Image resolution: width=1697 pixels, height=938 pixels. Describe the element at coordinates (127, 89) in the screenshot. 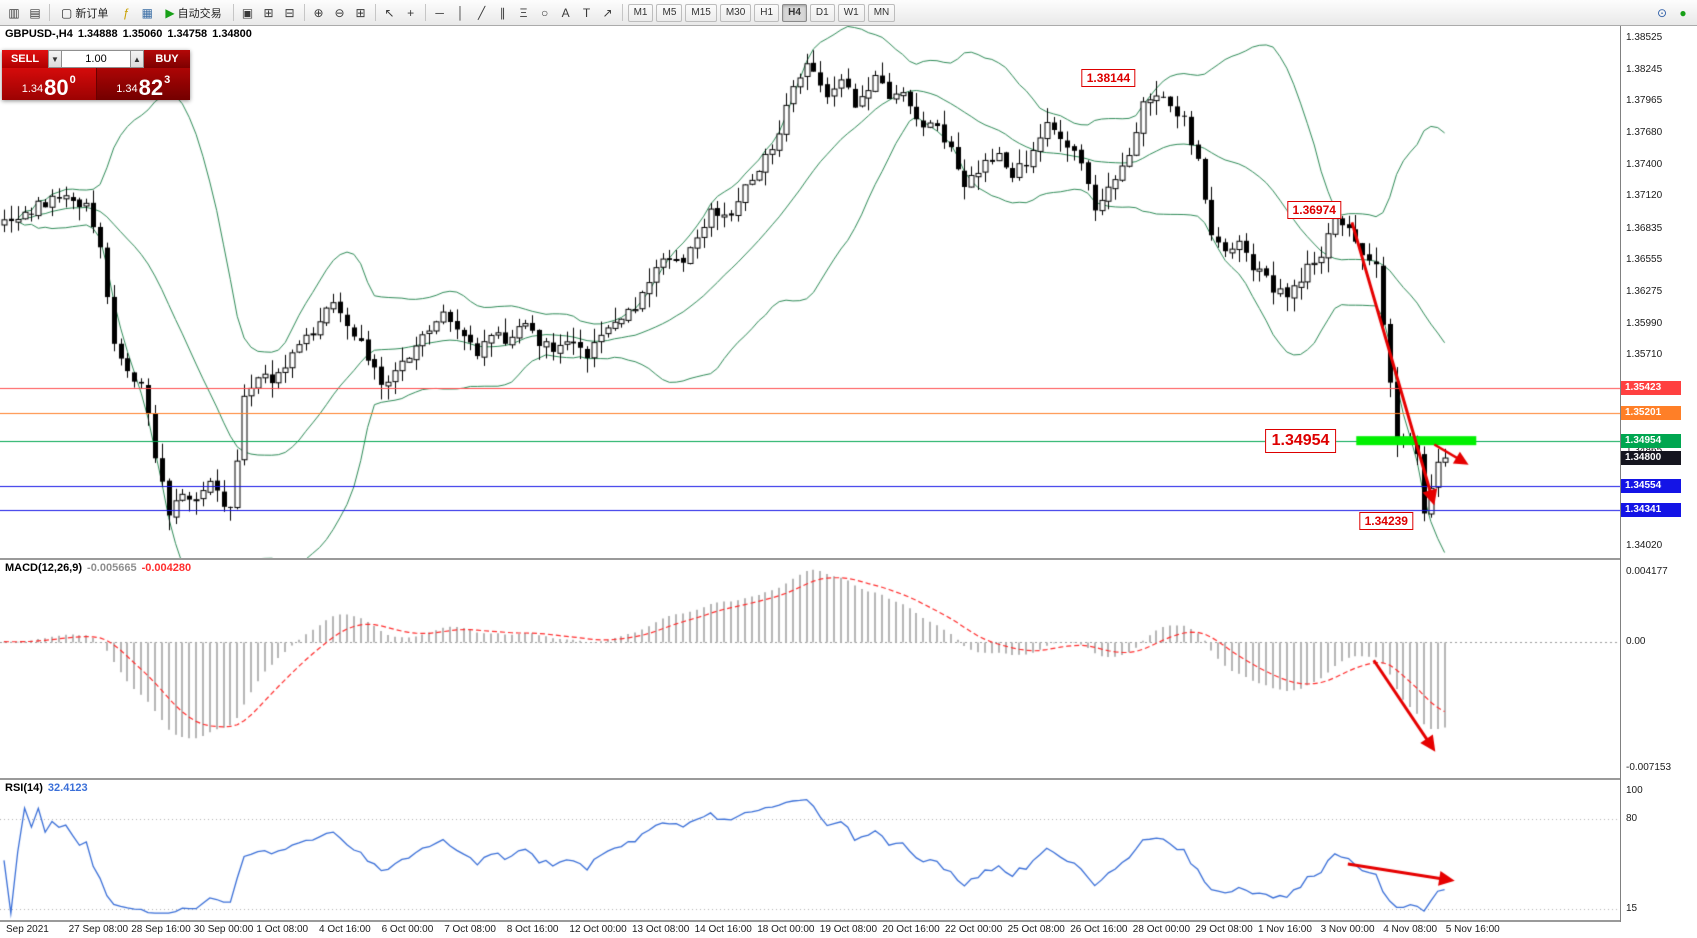

I see `buy-price-prefix: 1.34` at that location.